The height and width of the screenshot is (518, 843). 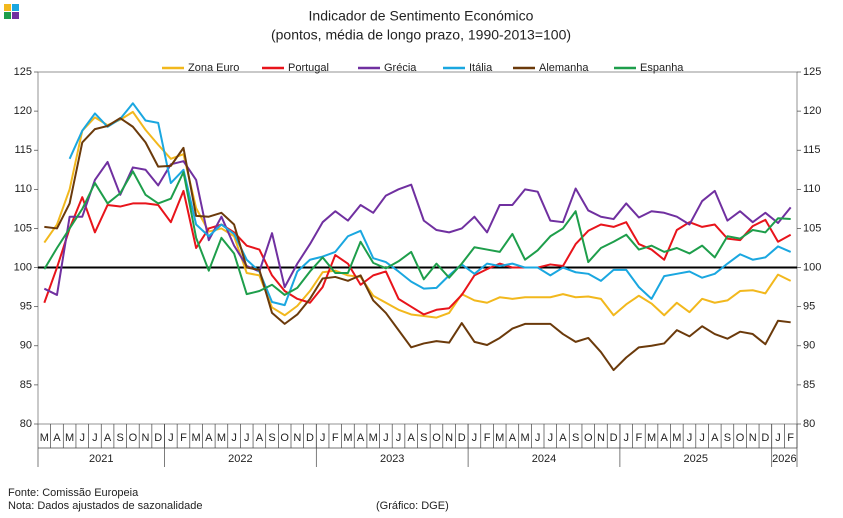 I want to click on y2-tick-label: 100, so click(x=812, y=267).